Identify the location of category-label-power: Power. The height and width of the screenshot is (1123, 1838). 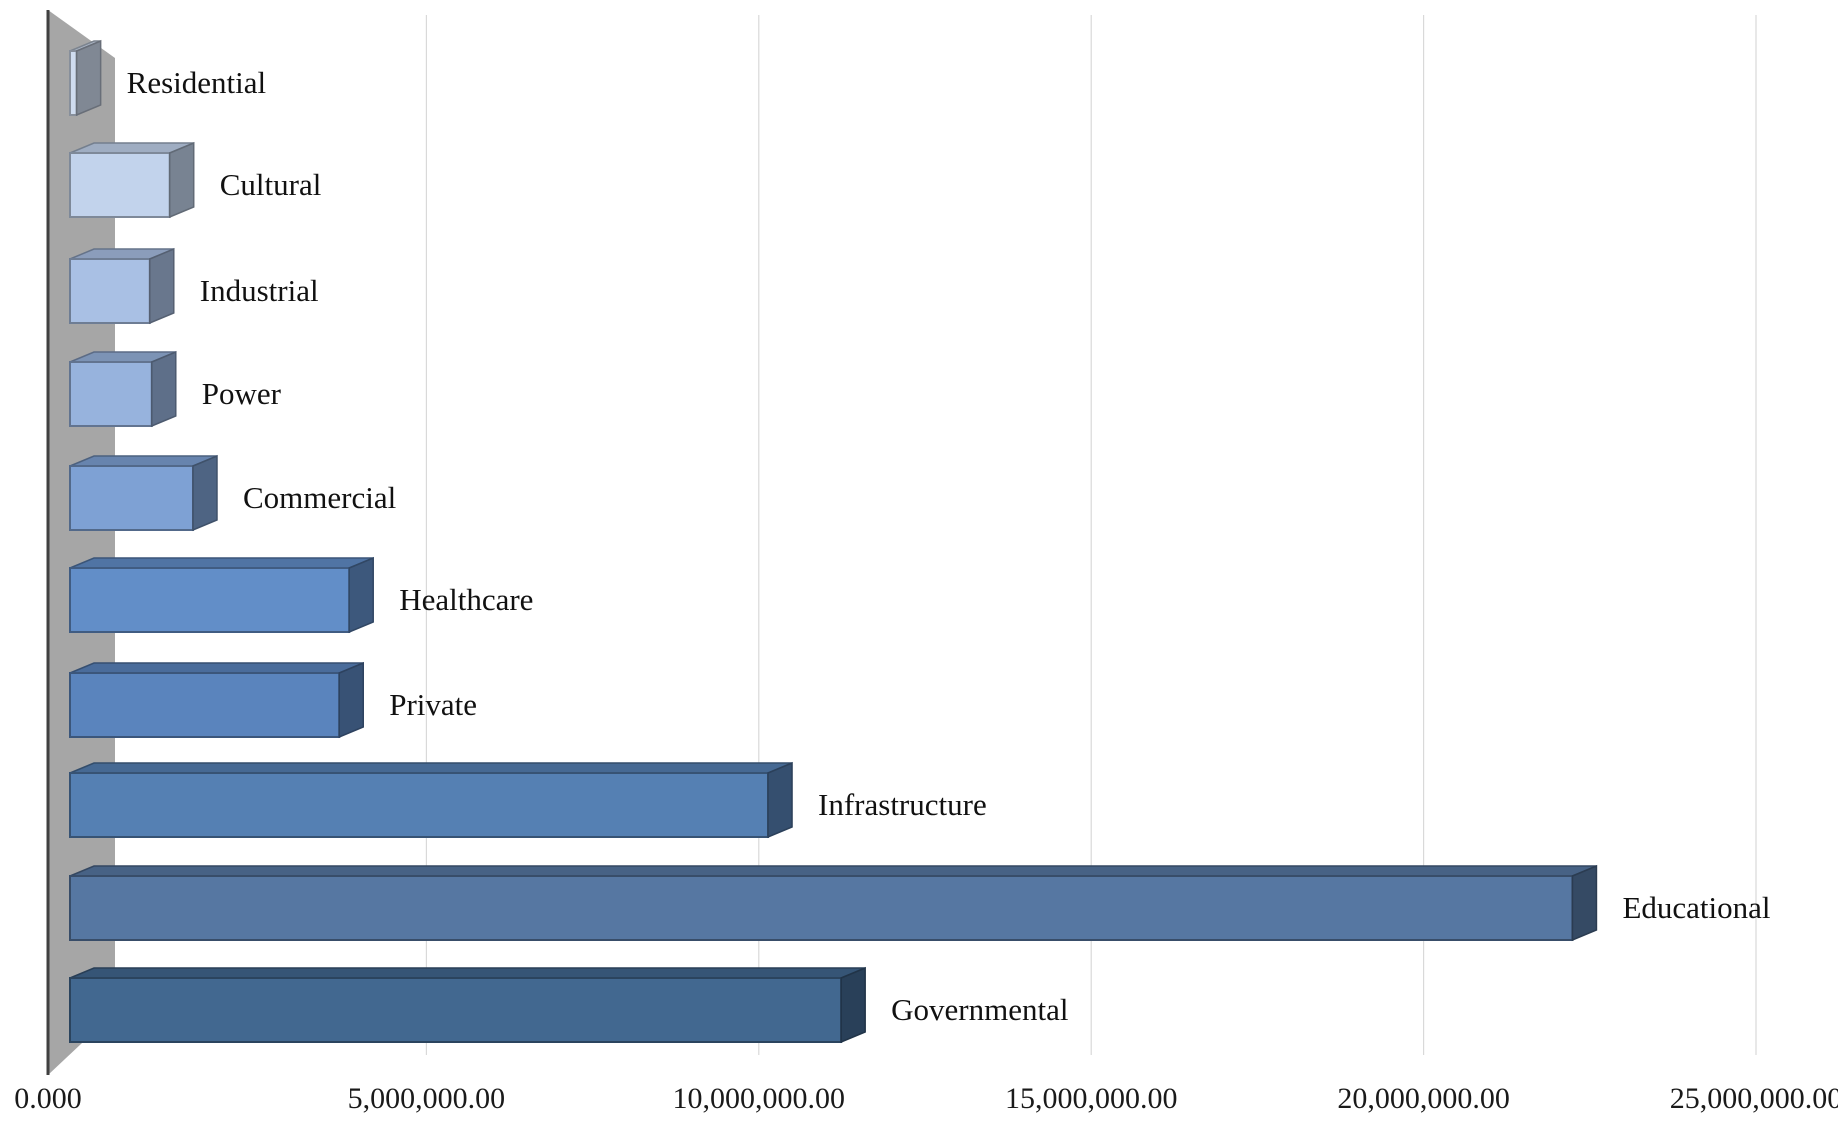
(242, 393).